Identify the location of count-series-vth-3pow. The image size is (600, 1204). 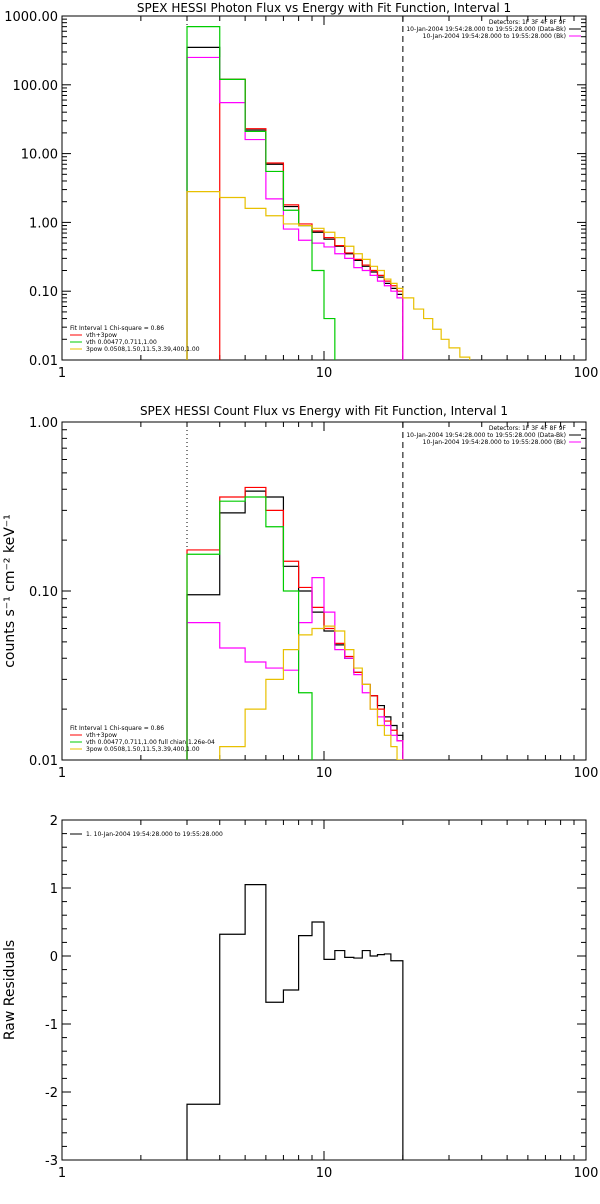
(295, 623).